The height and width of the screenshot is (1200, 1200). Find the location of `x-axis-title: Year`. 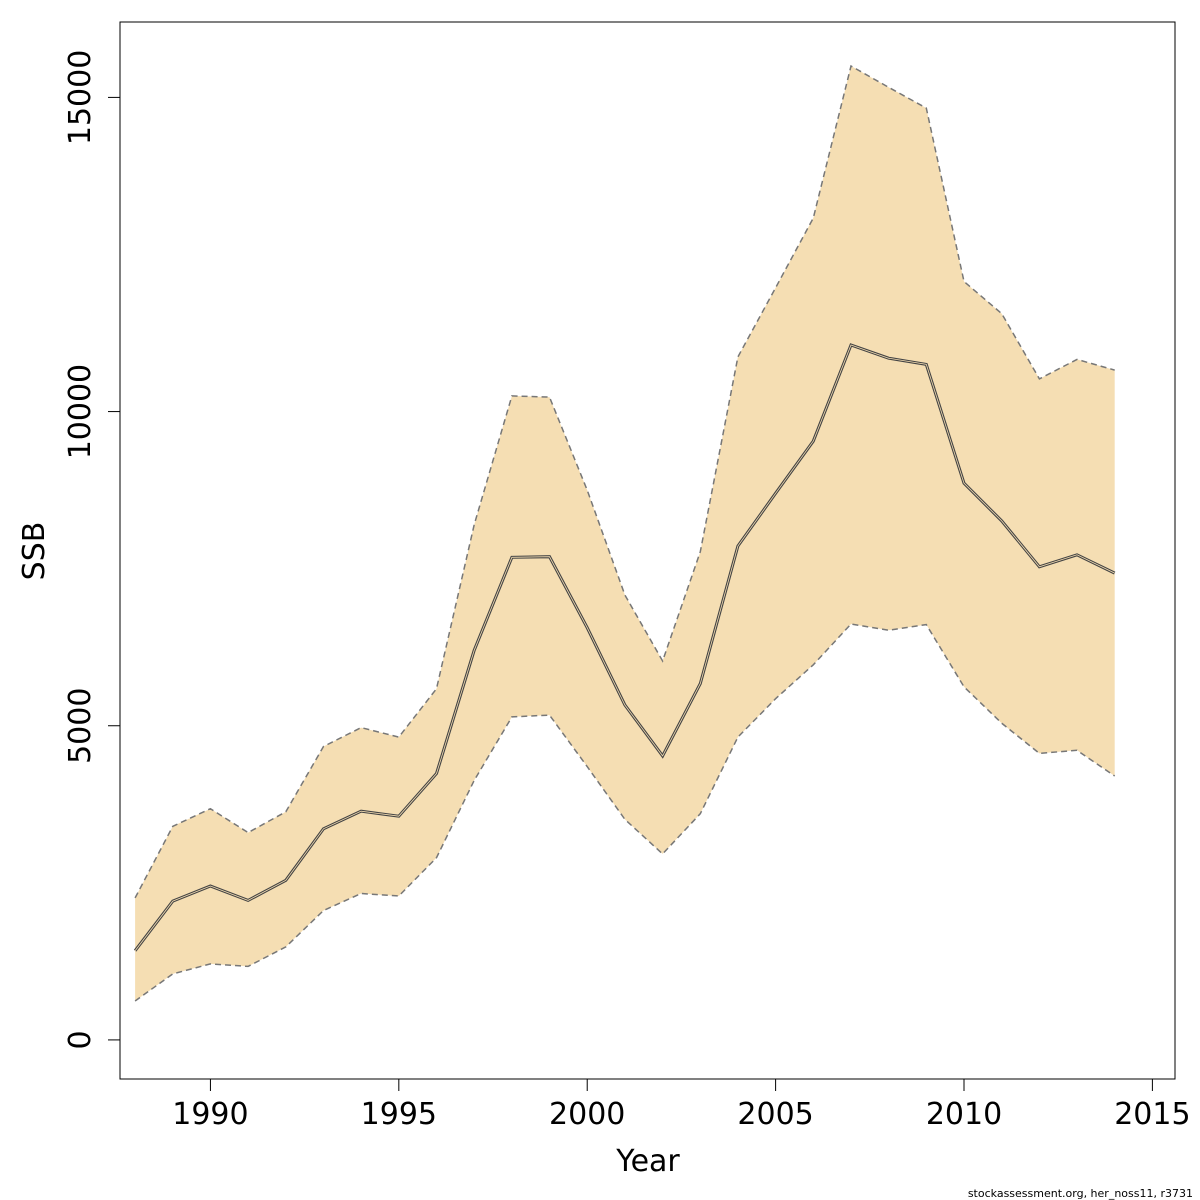

x-axis-title: Year is located at coordinates (647, 1161).